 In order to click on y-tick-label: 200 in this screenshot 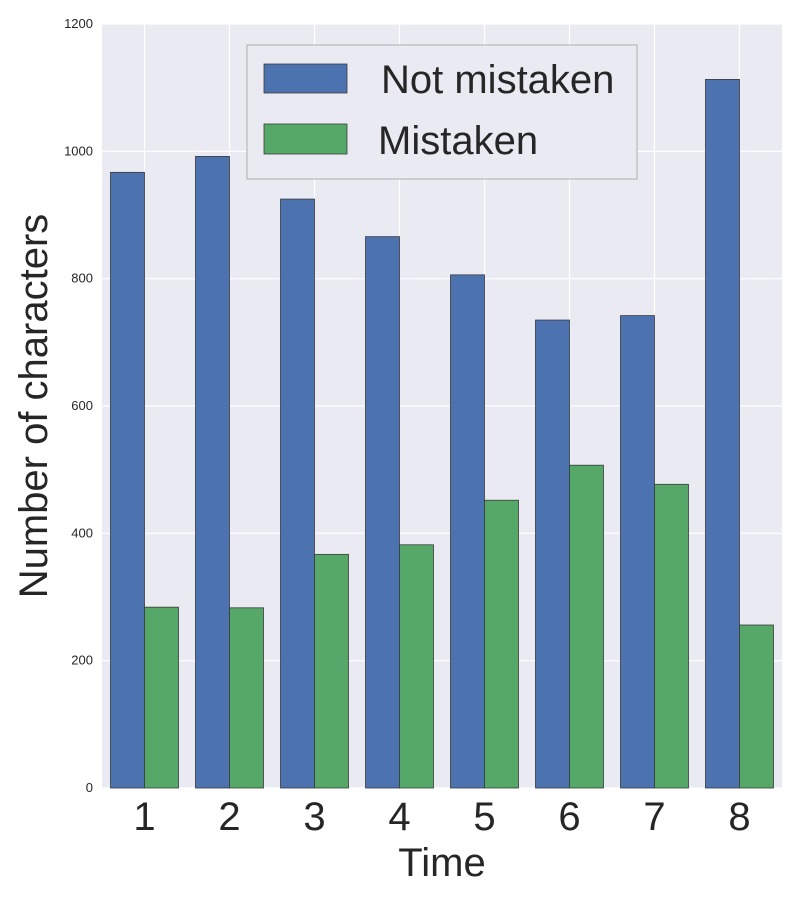, I will do `click(82, 660)`.